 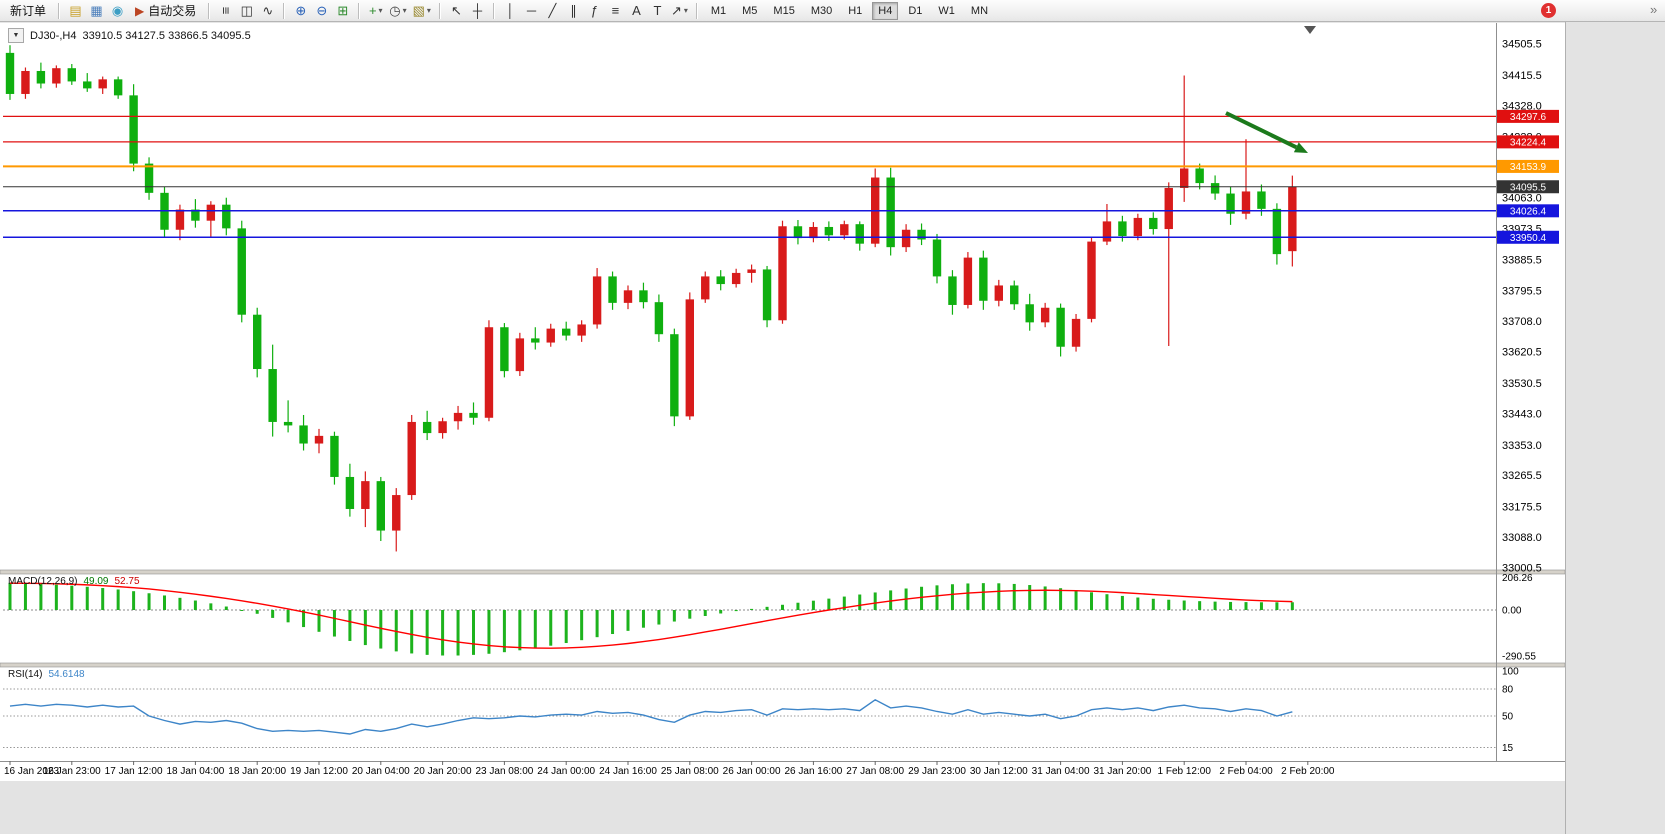 I want to click on auto-trading-icon: ▶, so click(x=140, y=10).